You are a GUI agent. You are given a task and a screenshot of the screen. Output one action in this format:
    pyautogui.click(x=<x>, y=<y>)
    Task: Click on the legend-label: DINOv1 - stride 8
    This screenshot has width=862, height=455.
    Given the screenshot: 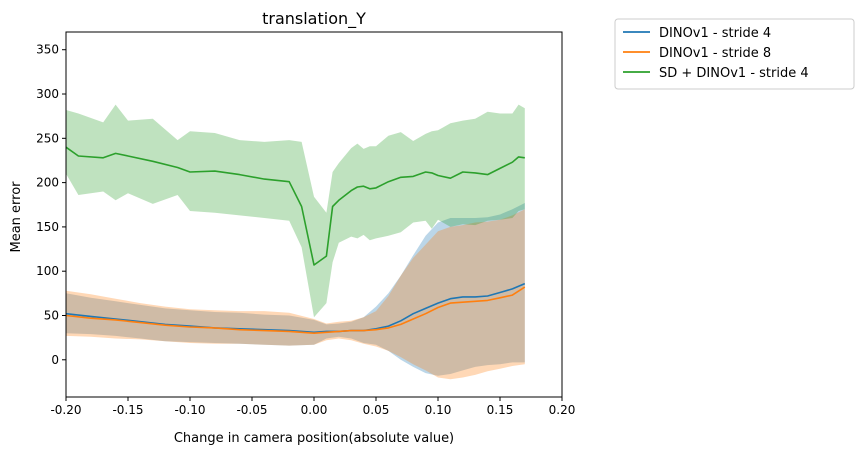 What is the action you would take?
    pyautogui.click(x=715, y=53)
    